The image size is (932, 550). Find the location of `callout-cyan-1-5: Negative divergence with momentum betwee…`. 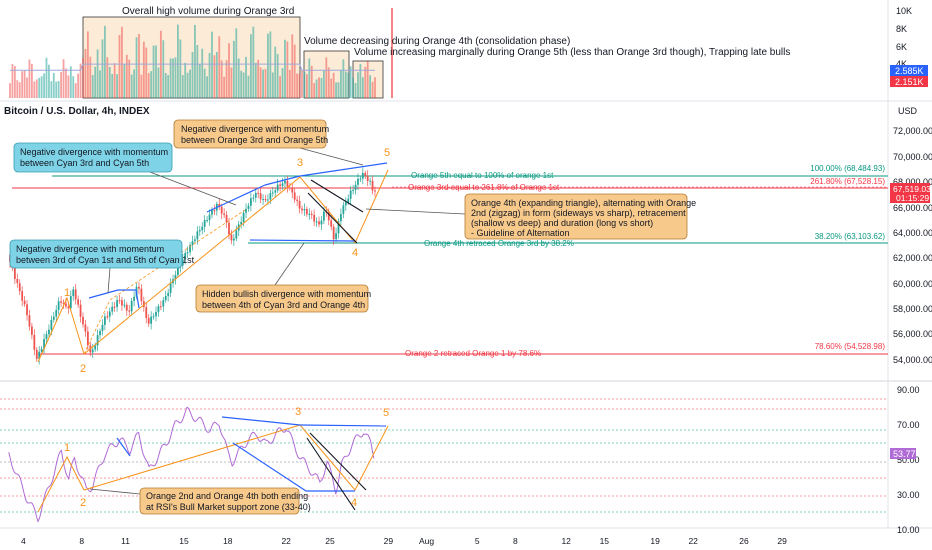

callout-cyan-1-5: Negative divergence with momentum betwee… is located at coordinates (102, 266).